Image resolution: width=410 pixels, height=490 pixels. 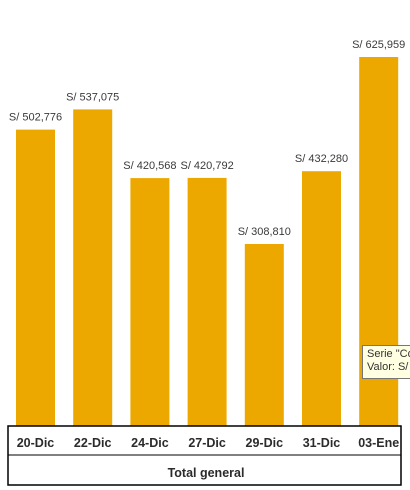 What do you see at coordinates (264, 232) in the screenshot?
I see `data-label-29-Dic: S/ 308,810` at bounding box center [264, 232].